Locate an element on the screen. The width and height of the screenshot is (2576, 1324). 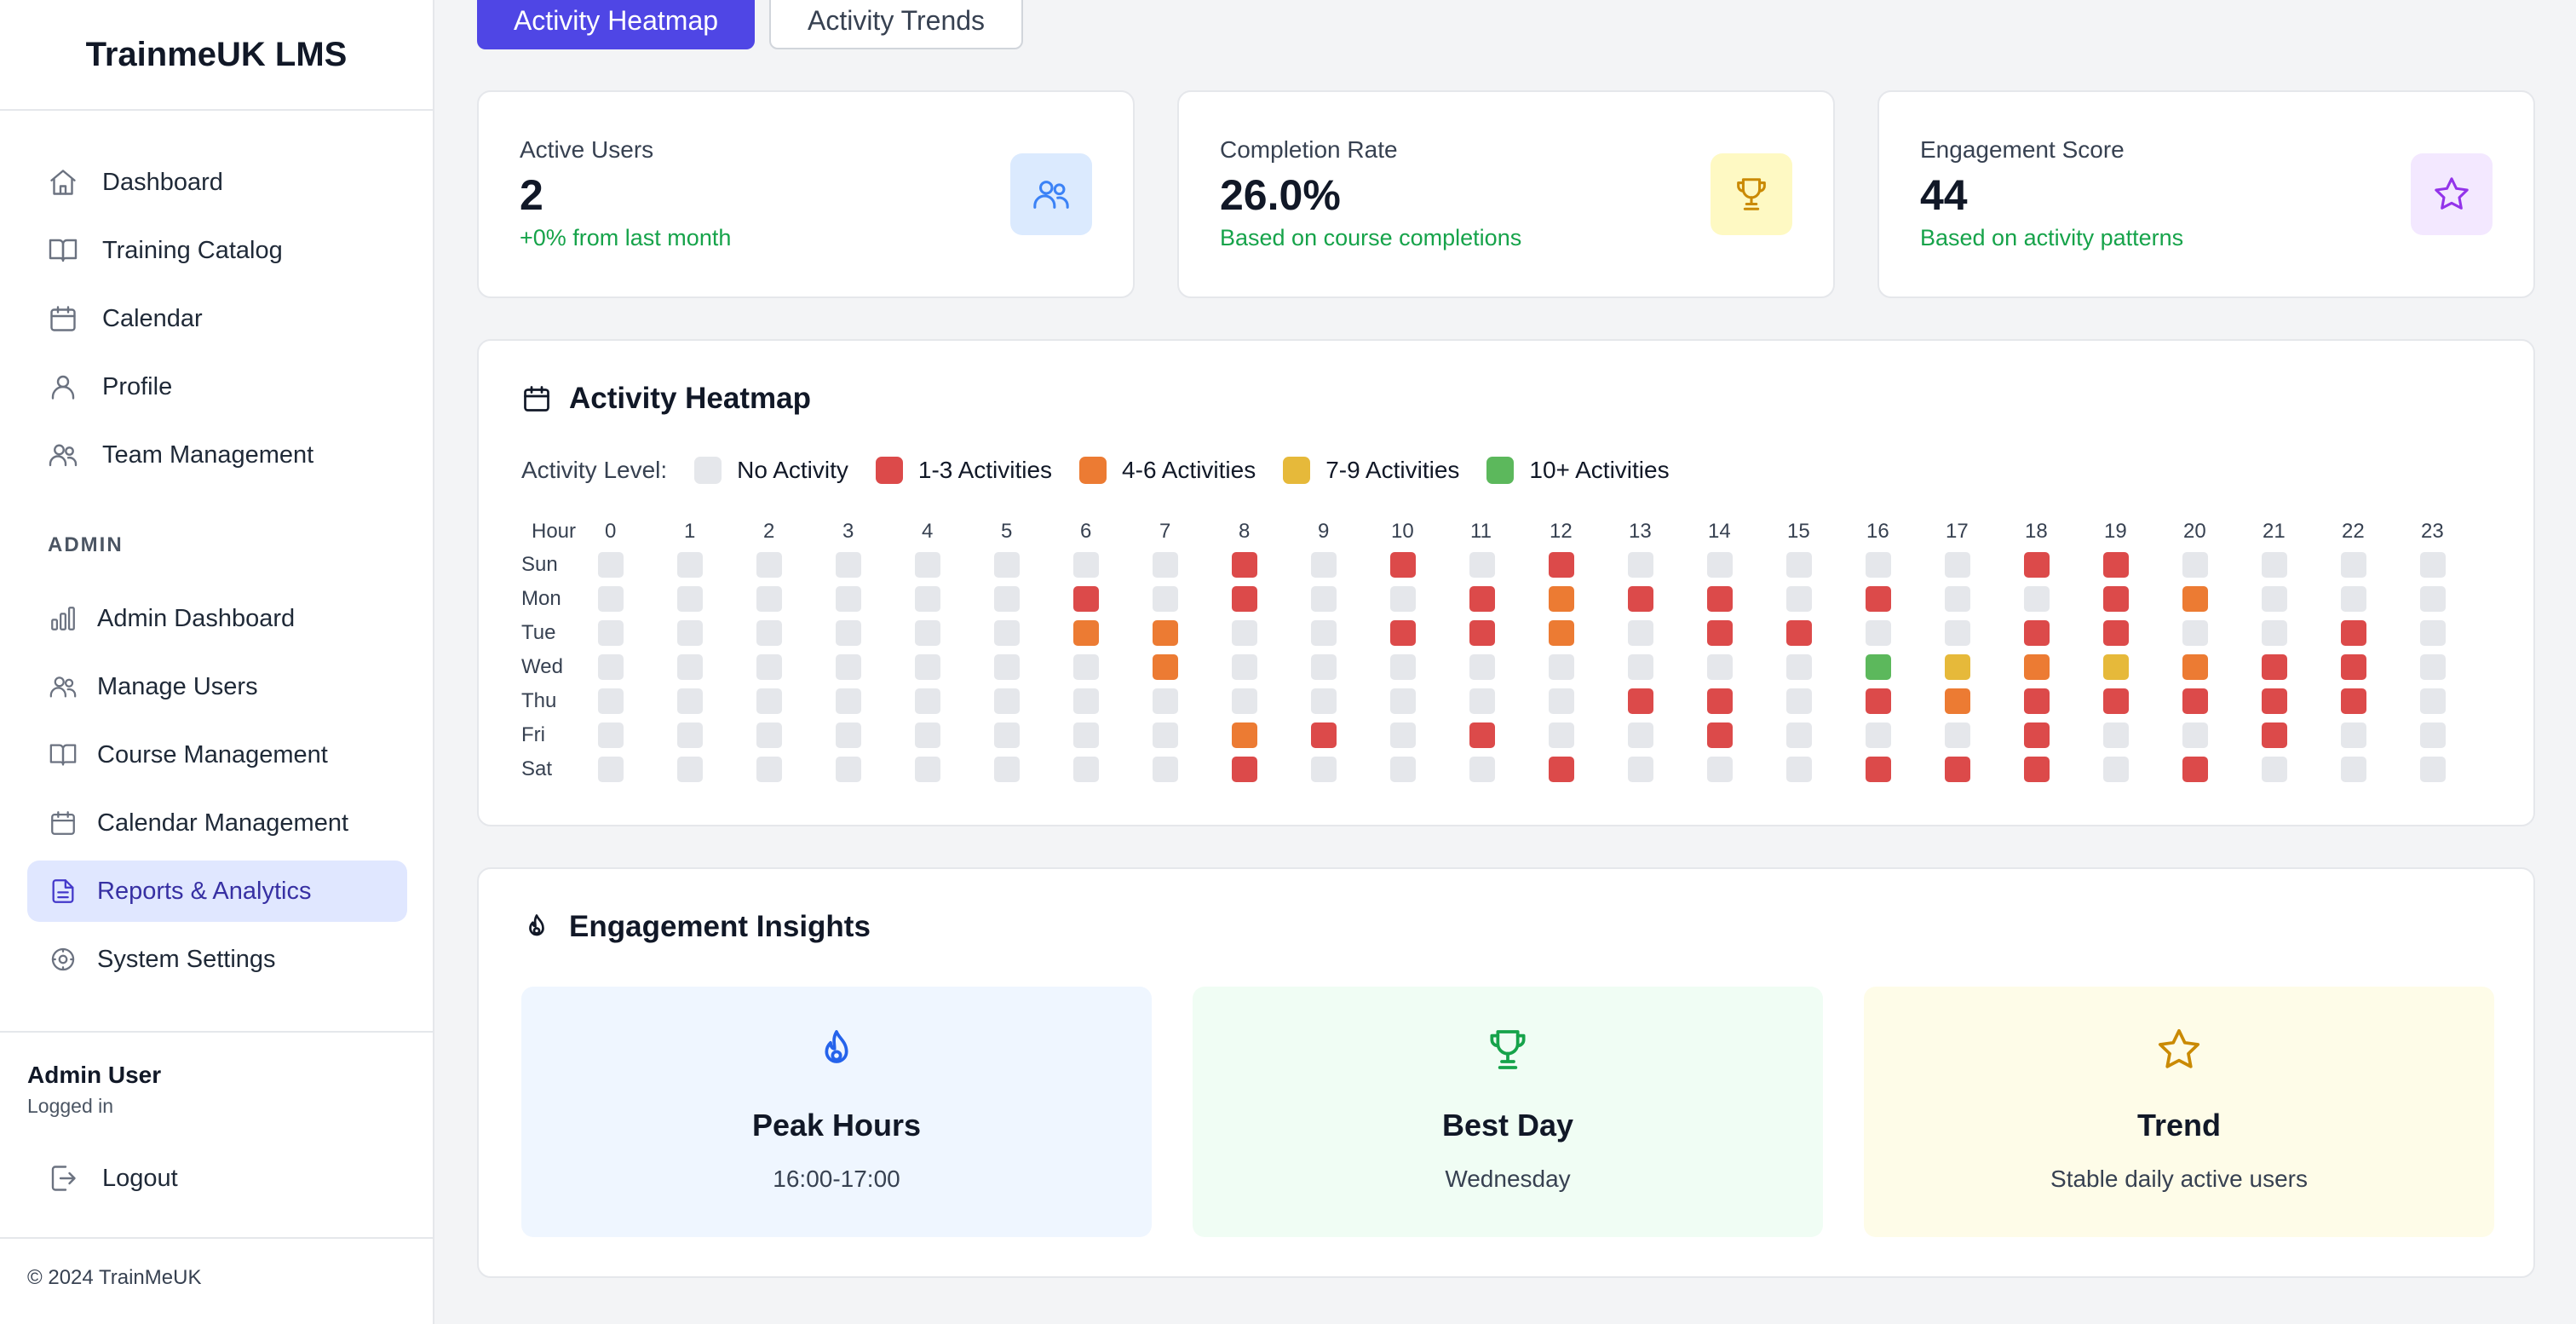
sidebar-item-reports-analytics: Reports & Analytics is located at coordinates (217, 892).